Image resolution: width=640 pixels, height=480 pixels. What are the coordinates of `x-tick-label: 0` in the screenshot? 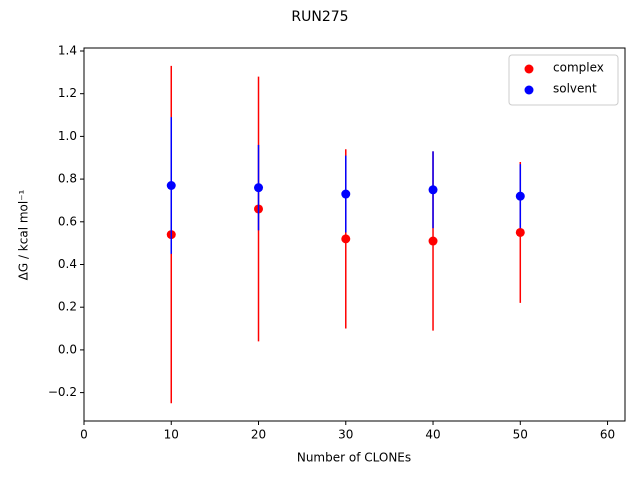 It's located at (84, 435).